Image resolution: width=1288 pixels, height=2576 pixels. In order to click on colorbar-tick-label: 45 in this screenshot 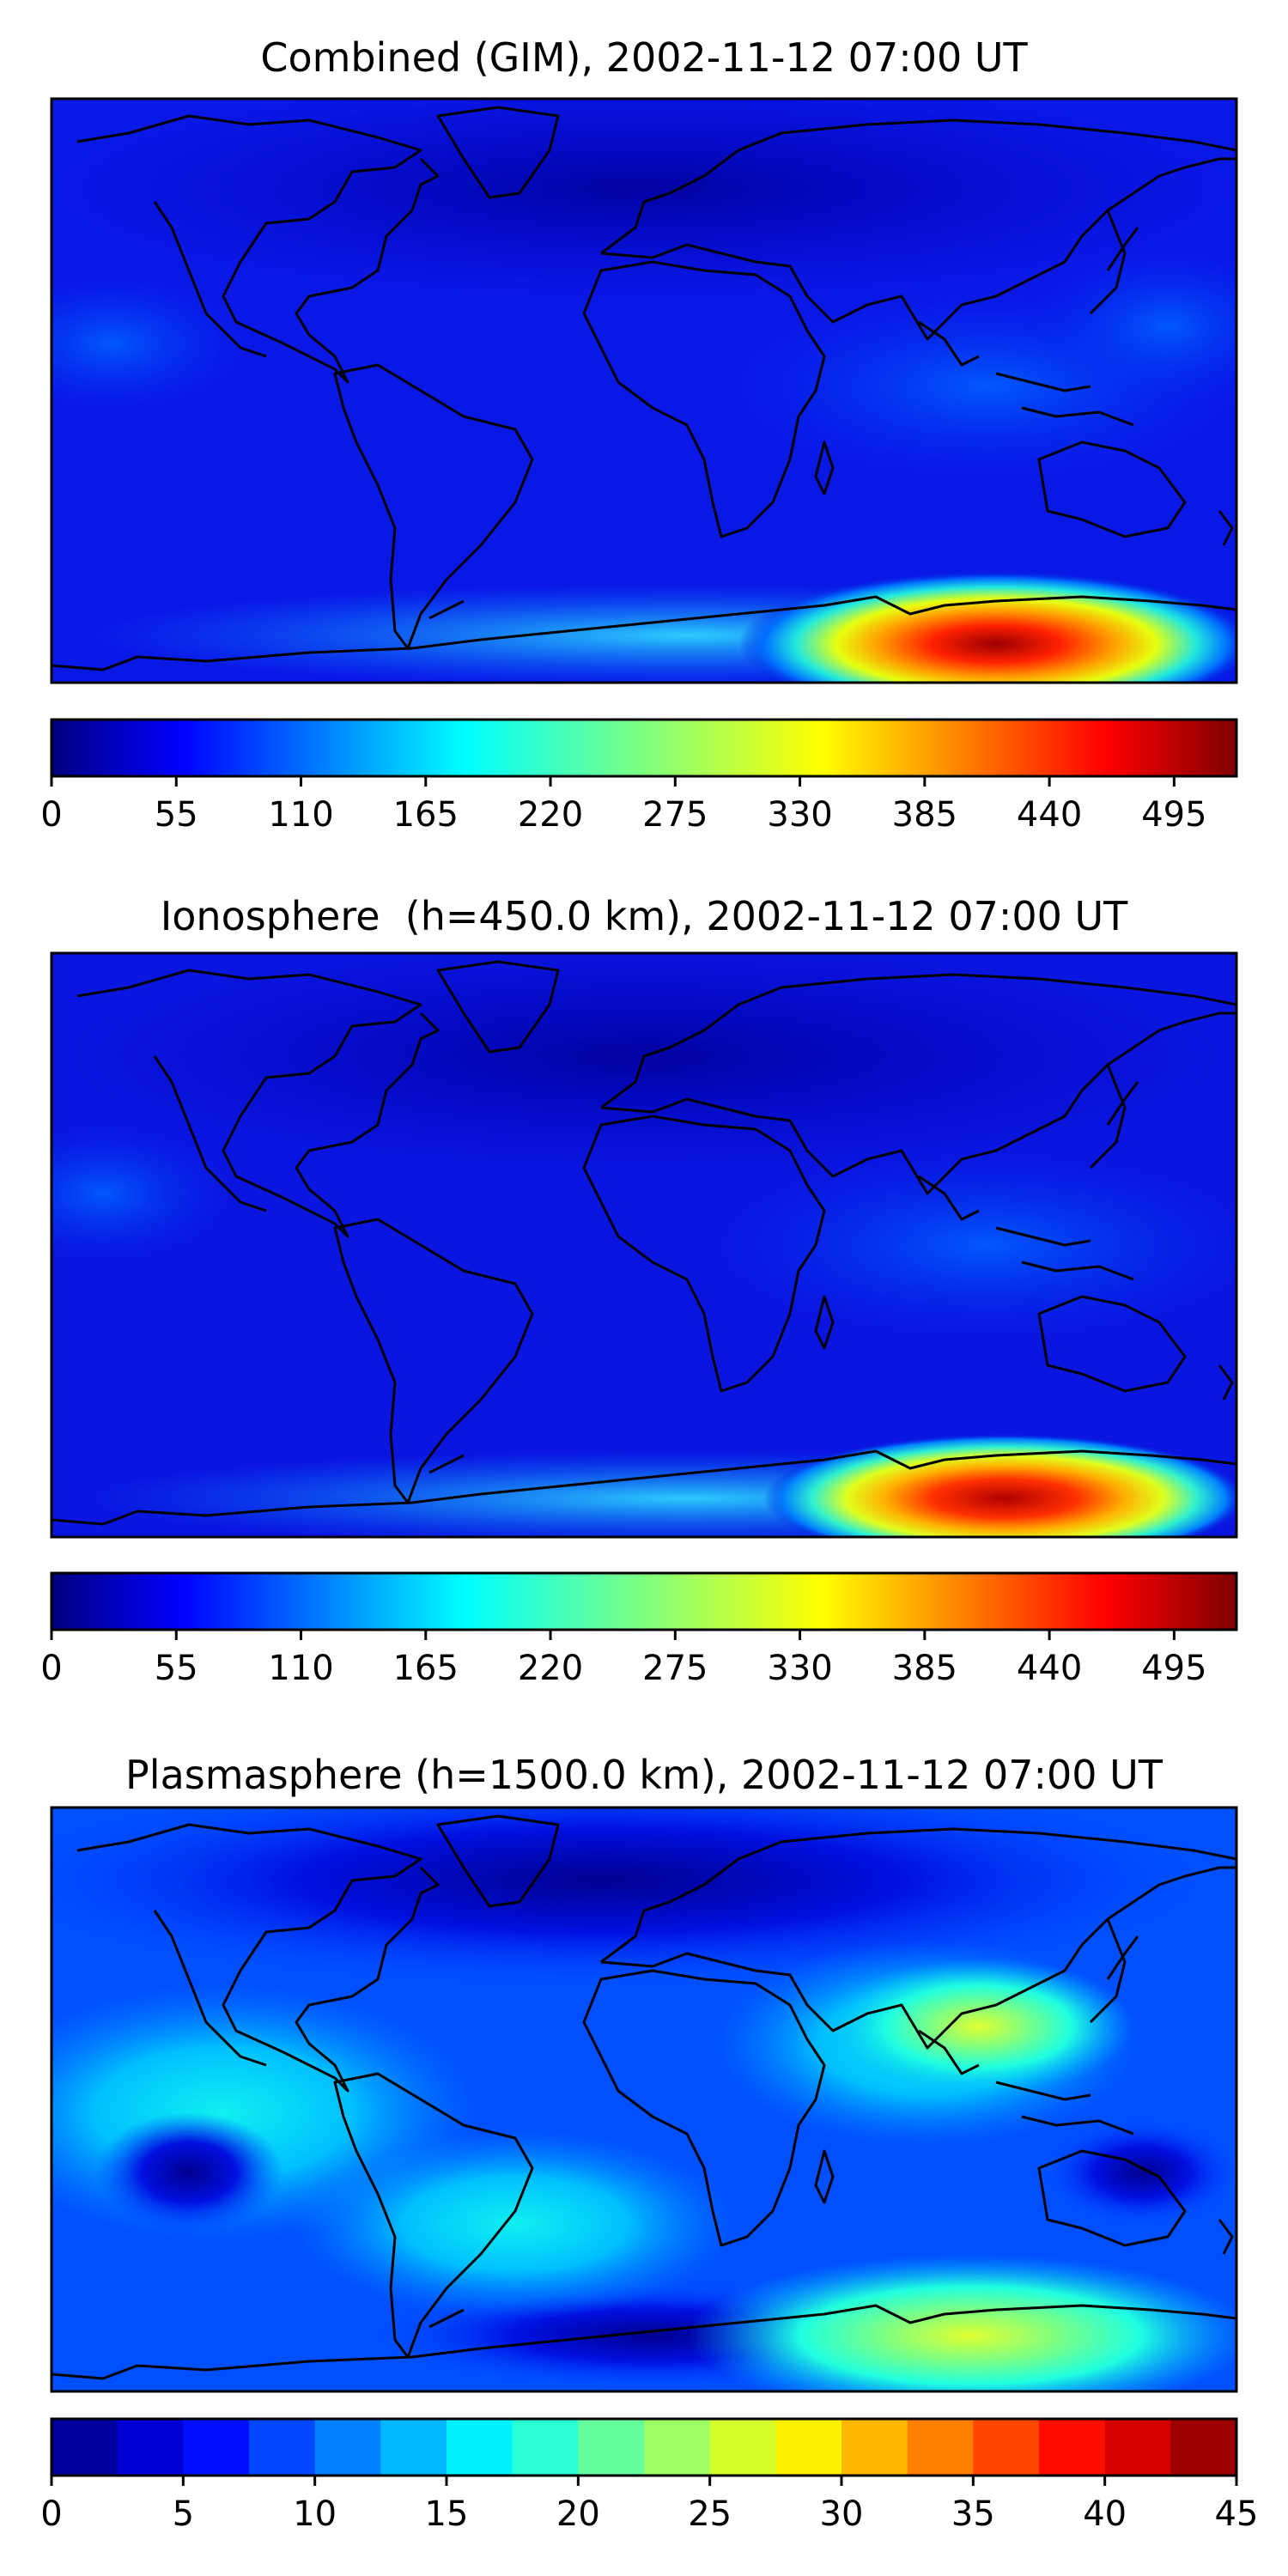, I will do `click(1237, 2514)`.